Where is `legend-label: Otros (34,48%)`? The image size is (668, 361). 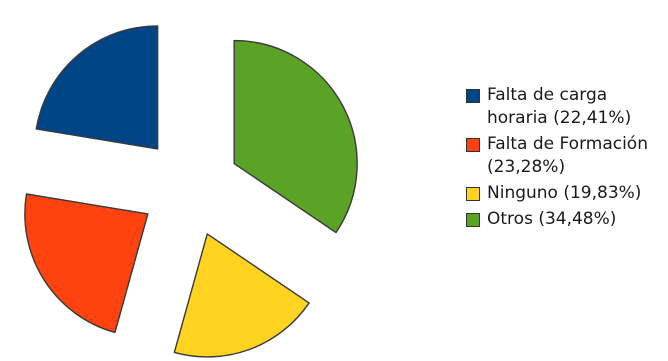 legend-label: Otros (34,48%) is located at coordinates (552, 219).